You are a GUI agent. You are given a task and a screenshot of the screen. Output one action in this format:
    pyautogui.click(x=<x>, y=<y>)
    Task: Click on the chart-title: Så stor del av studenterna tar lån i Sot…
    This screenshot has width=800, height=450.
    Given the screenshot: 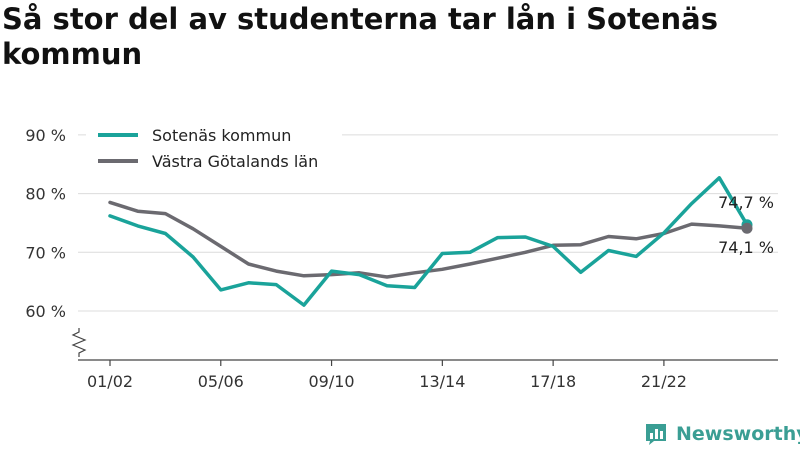 What is the action you would take?
    pyautogui.click(x=360, y=36)
    